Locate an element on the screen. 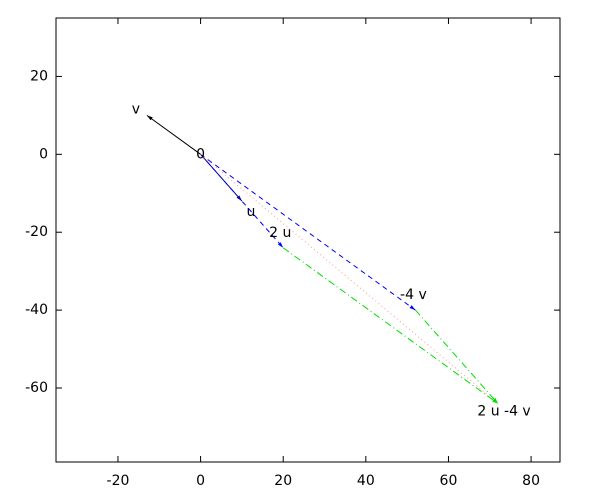 The width and height of the screenshot is (600, 500). vector-label: v is located at coordinates (136, 109).